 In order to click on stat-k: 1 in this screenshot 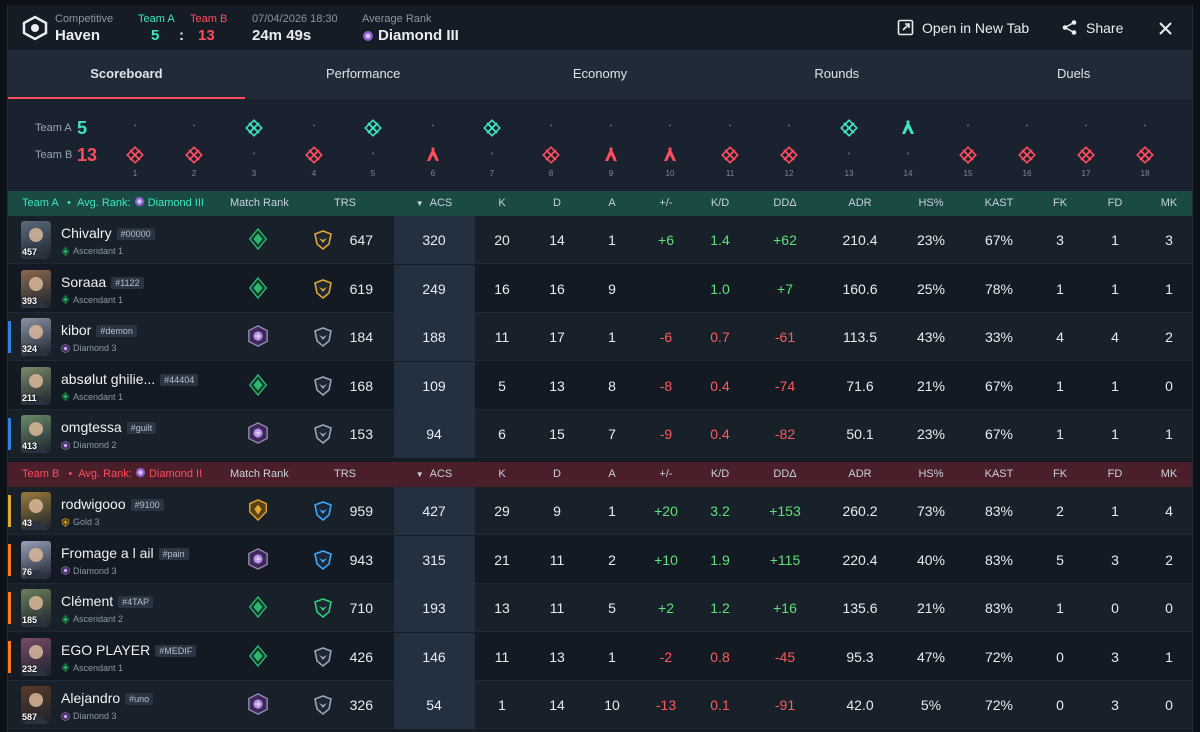, I will do `click(502, 705)`.